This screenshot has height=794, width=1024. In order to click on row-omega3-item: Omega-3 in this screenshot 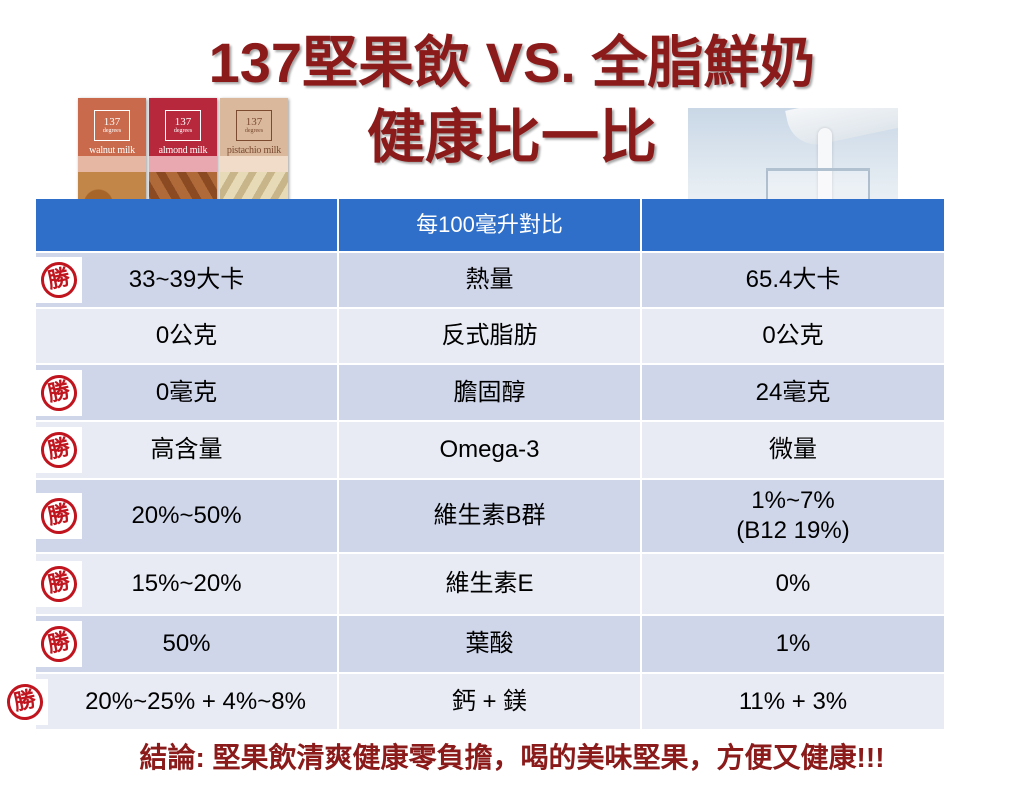, I will do `click(489, 450)`.